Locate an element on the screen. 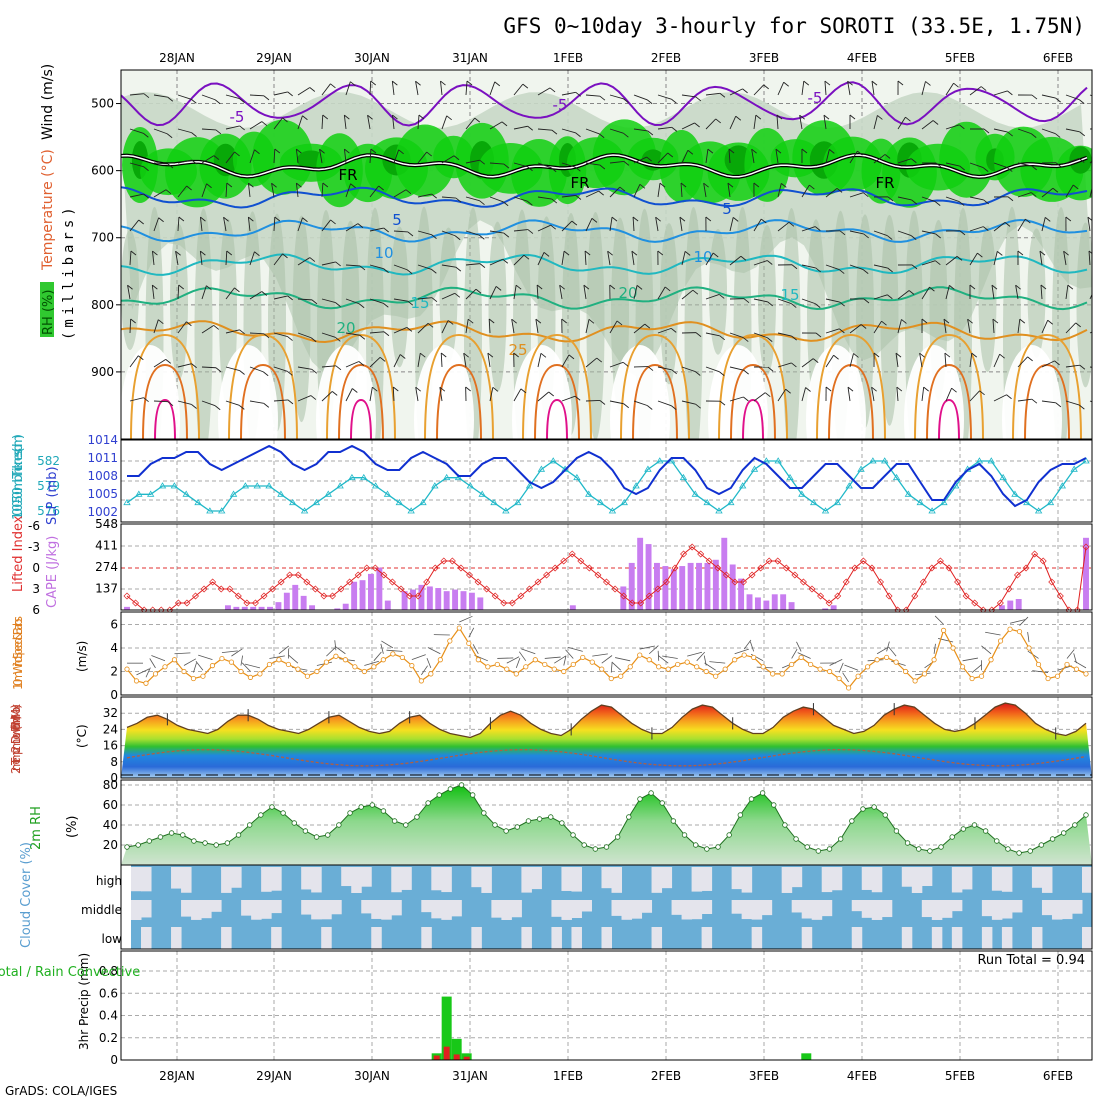 The image size is (1100, 1100). isotherm--5 is located at coordinates (604, 104).